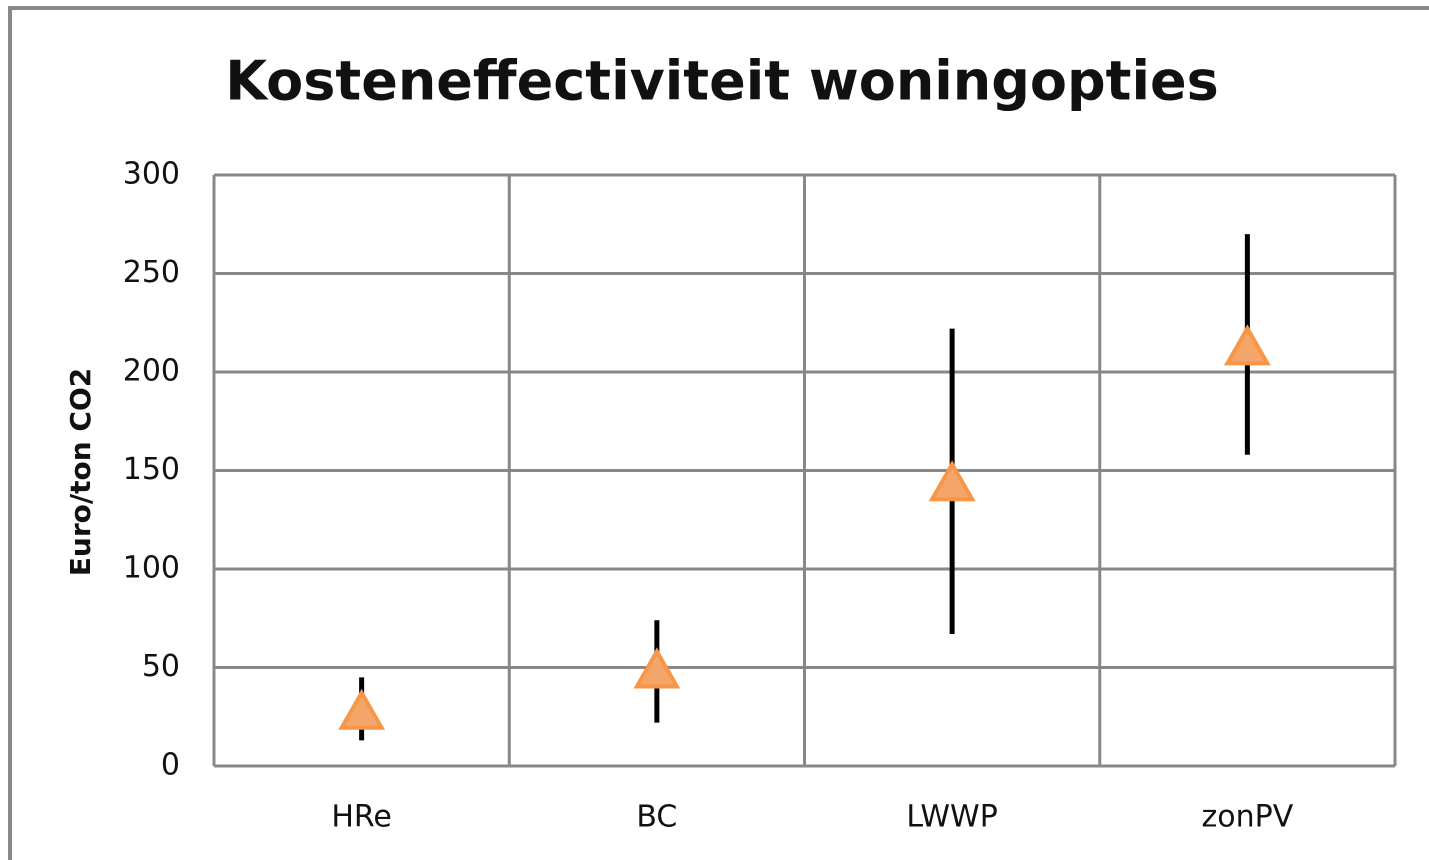 The width and height of the screenshot is (1429, 860). Describe the element at coordinates (161, 666) in the screenshot. I see `y-tick-label: 50` at that location.